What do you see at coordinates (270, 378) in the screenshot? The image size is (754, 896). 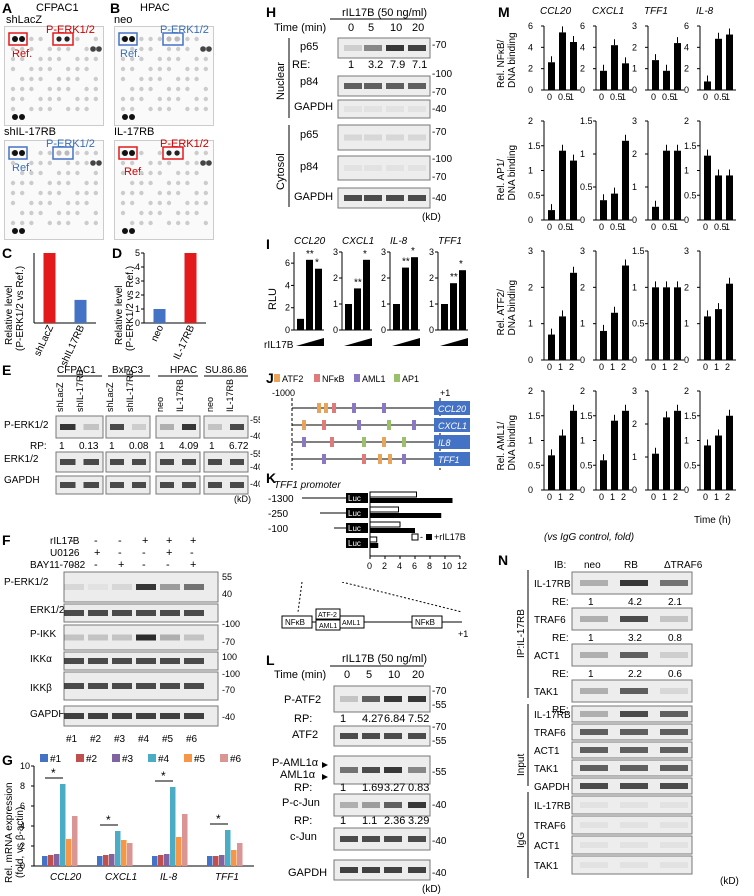 I see `panel-j-letter: J` at bounding box center [270, 378].